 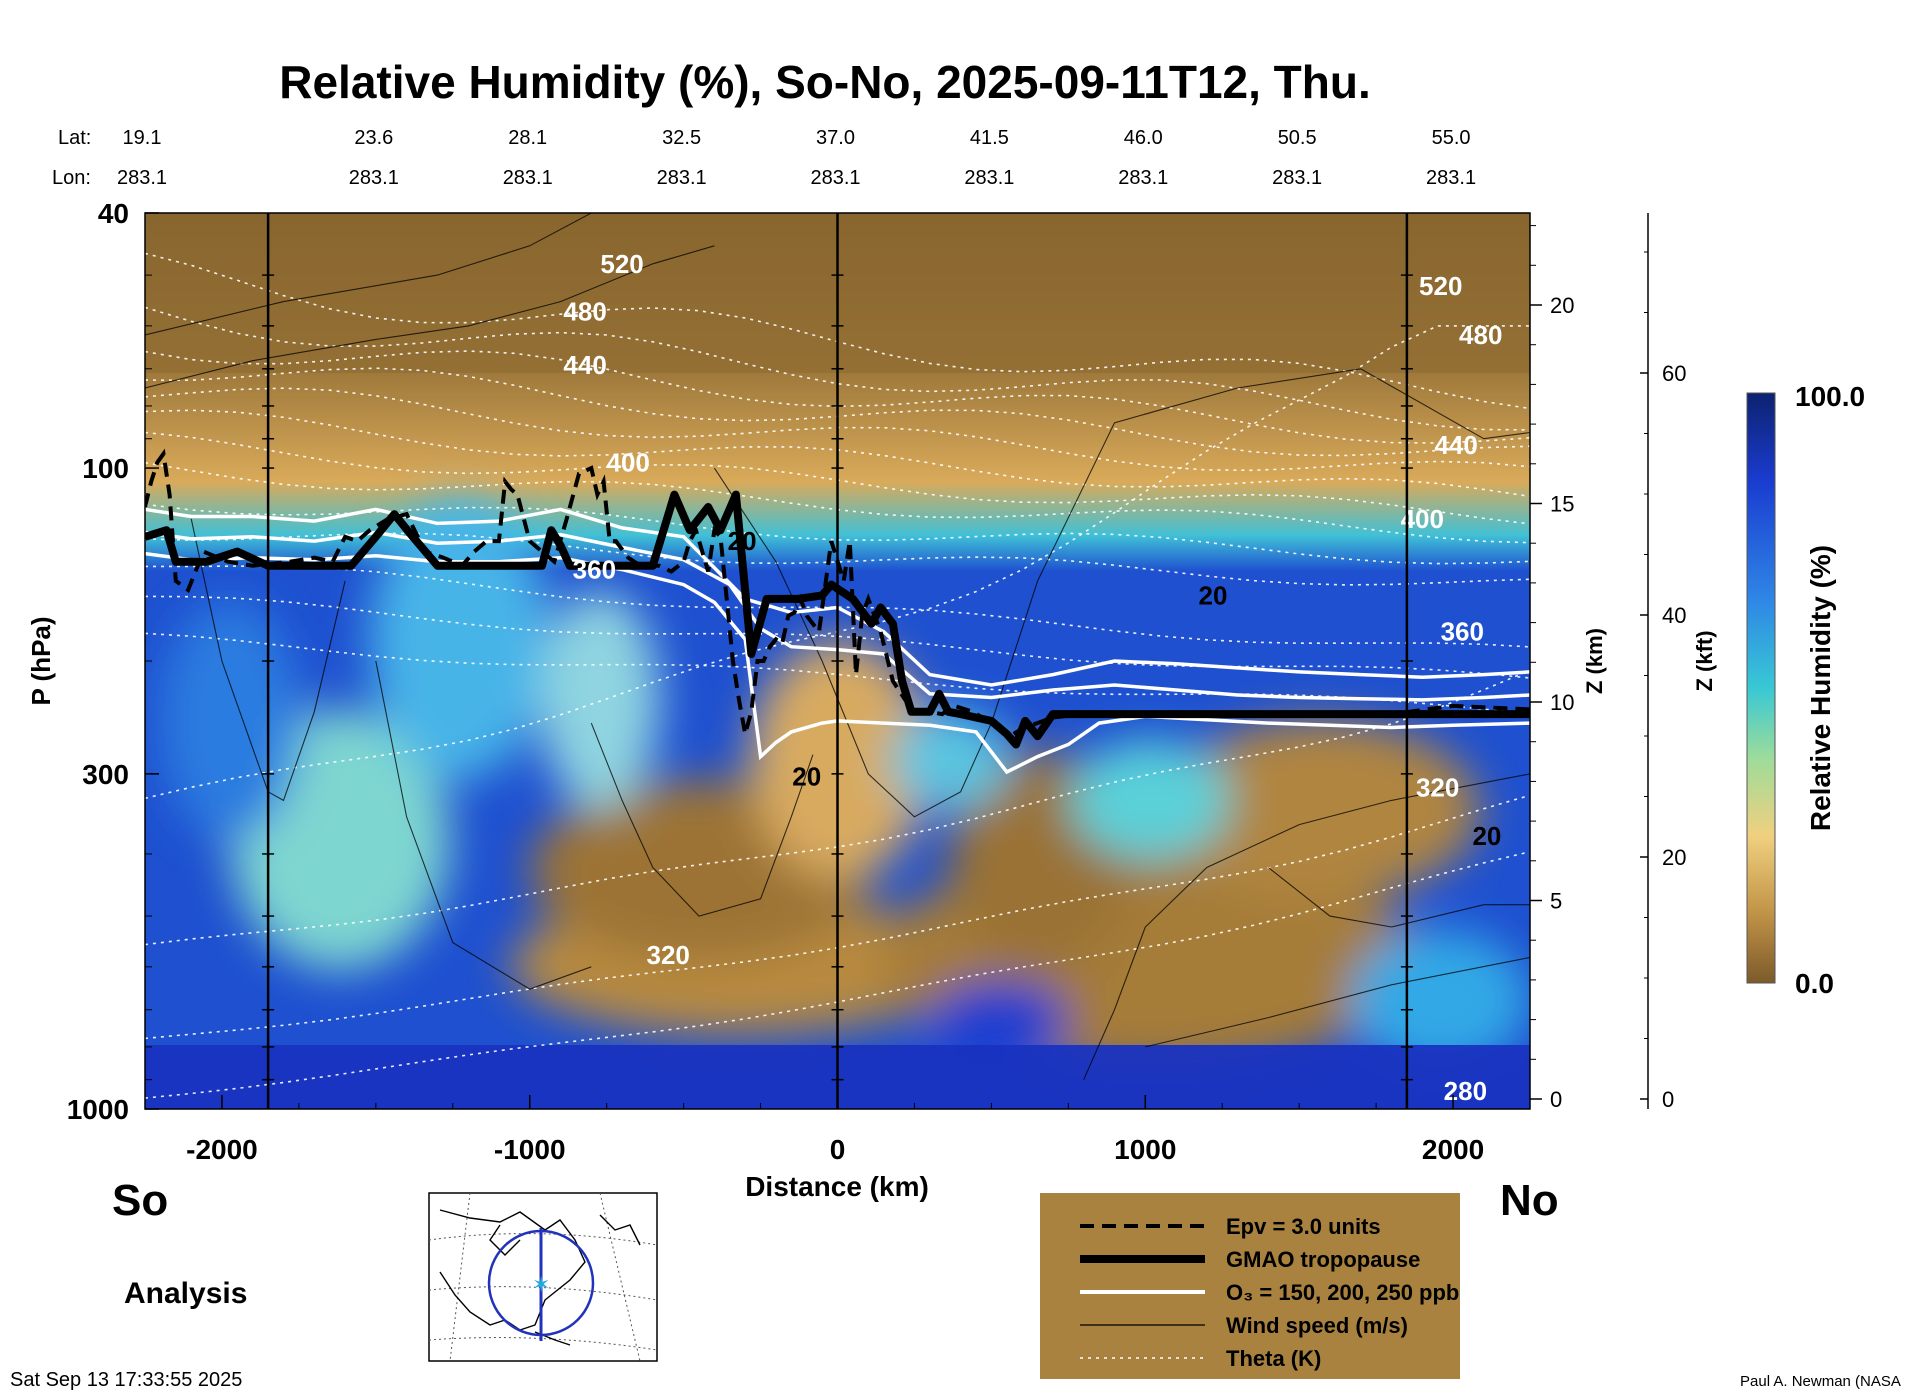 I want to click on legend-label: Wind speed (m/s), so click(x=1317, y=1325).